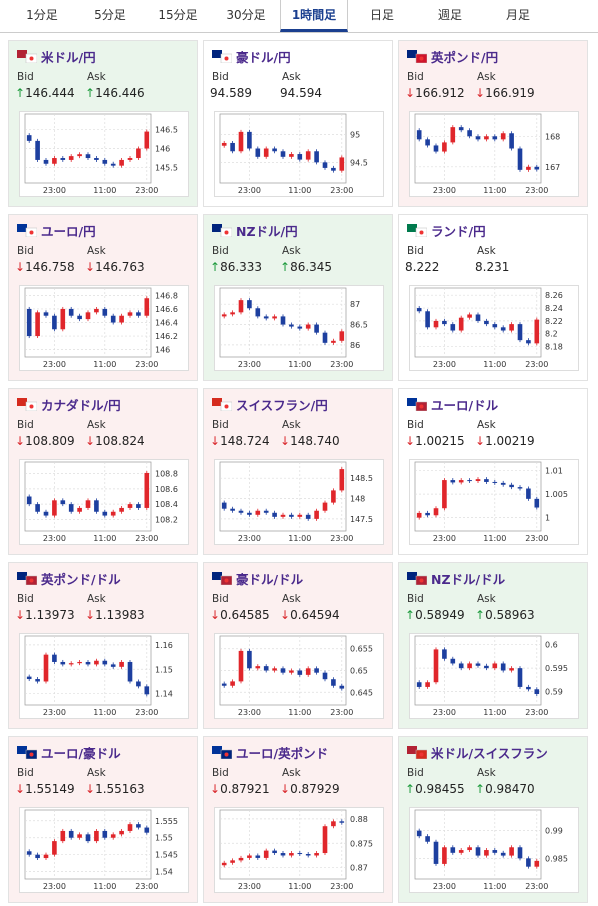  I want to click on y-tick-label: 108.4, so click(166, 504).